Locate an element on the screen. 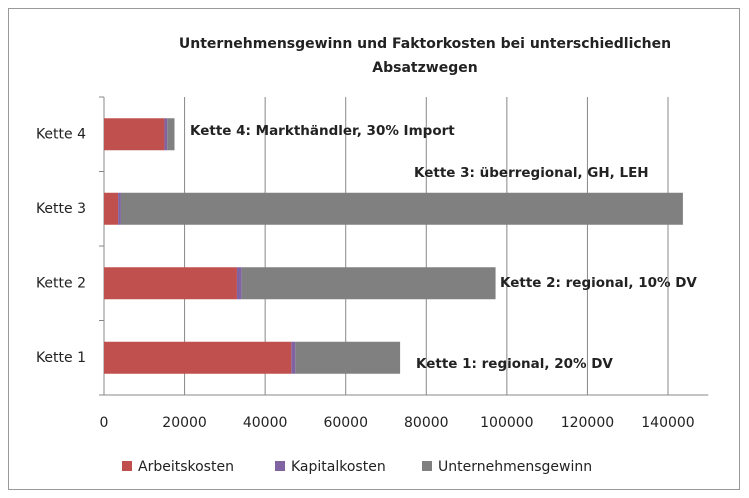  legend-label: Unternehmensgewinn is located at coordinates (515, 467).